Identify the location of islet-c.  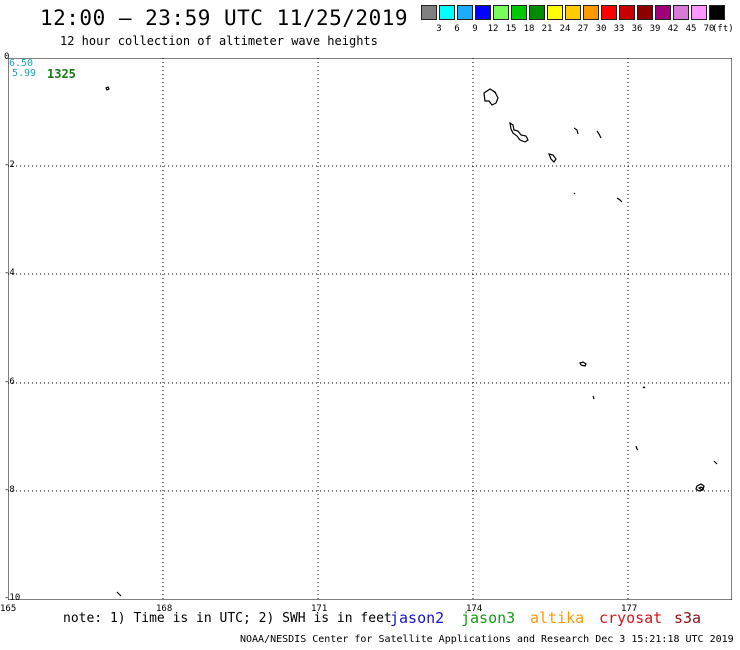
(644, 387).